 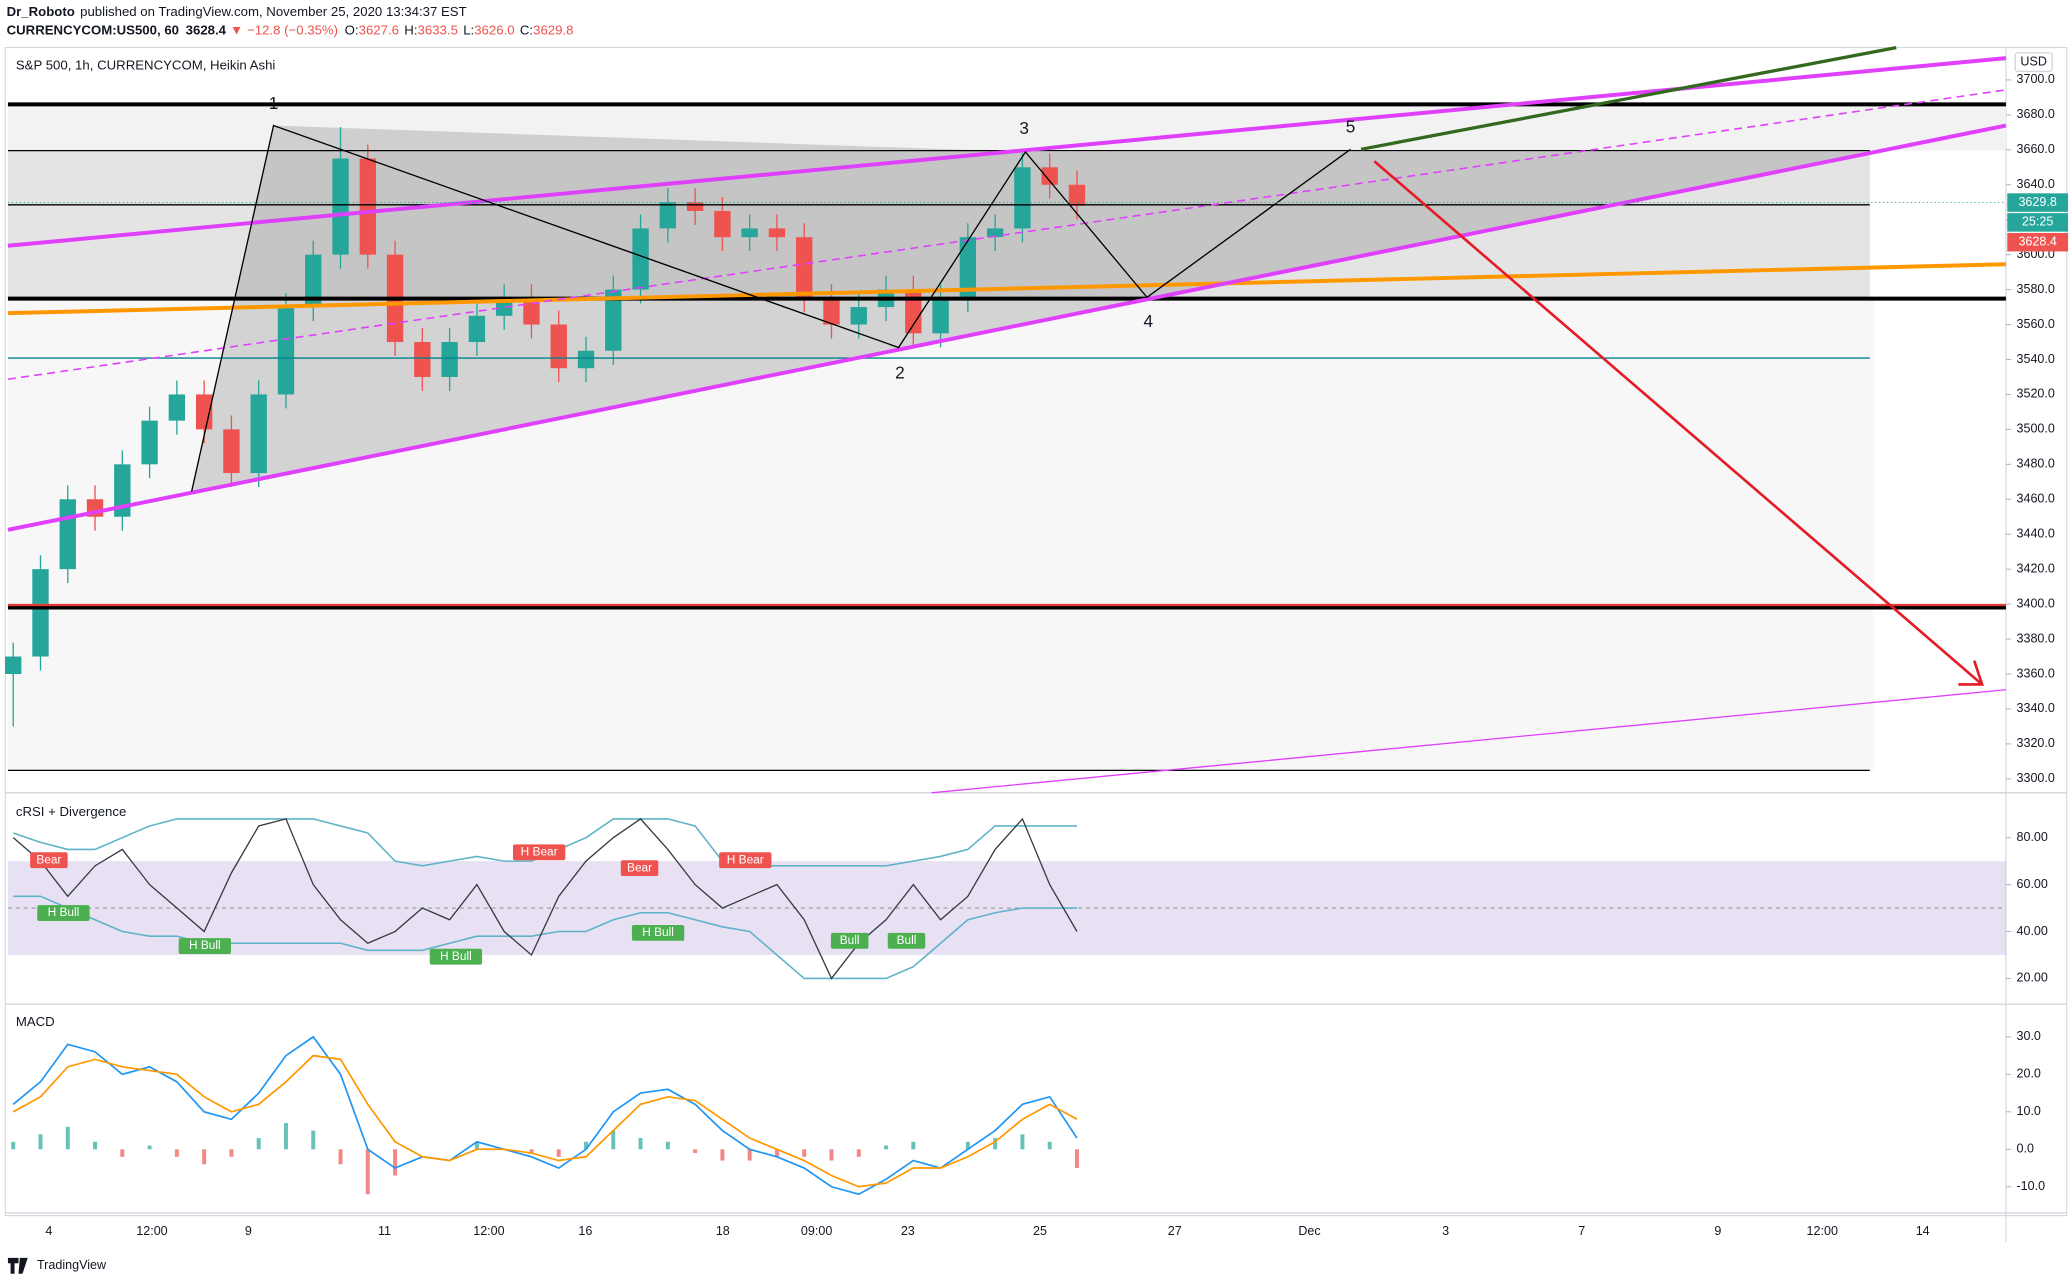 I want to click on y-tick-label: -10.0, so click(x=2031, y=1186).